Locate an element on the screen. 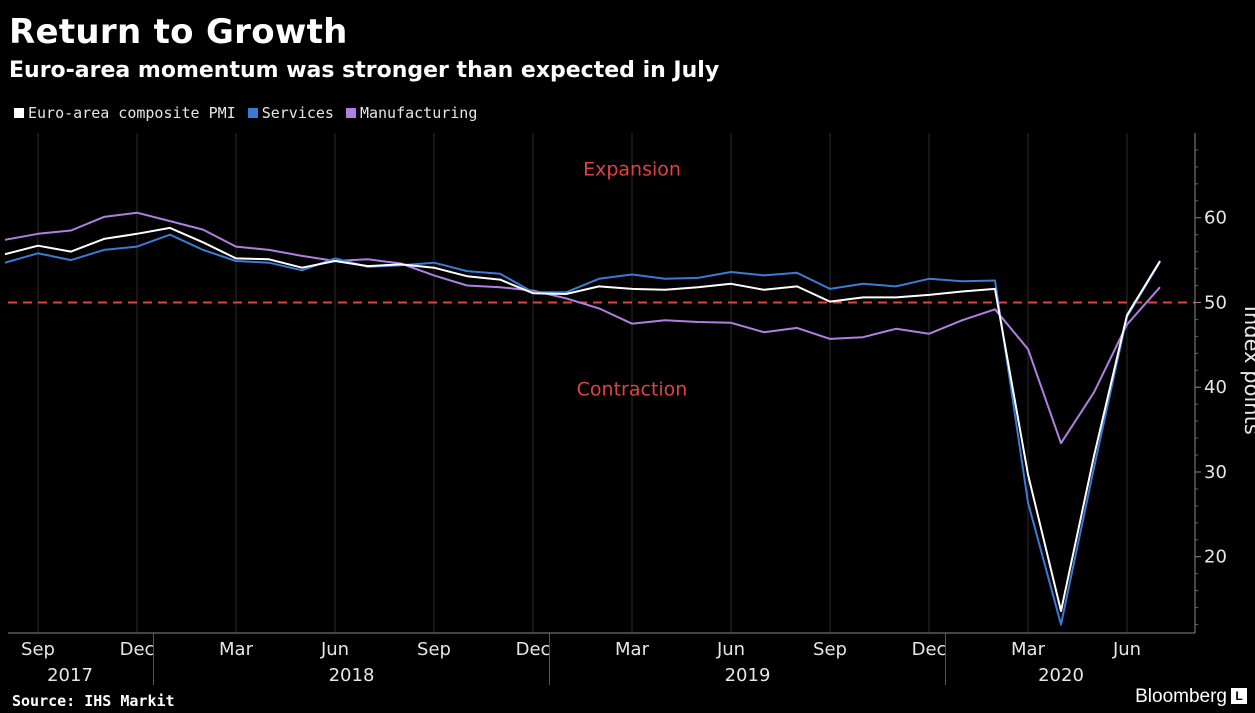  x-year-label: 2019 is located at coordinates (748, 675).